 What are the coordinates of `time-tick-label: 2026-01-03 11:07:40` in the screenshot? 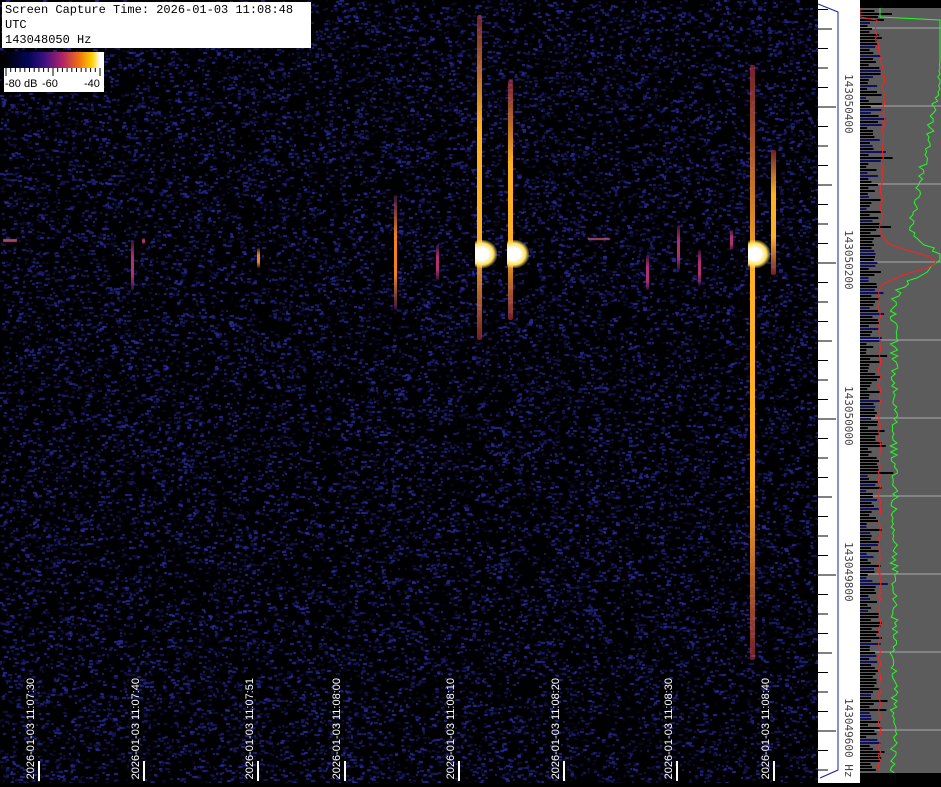 It's located at (136, 728).